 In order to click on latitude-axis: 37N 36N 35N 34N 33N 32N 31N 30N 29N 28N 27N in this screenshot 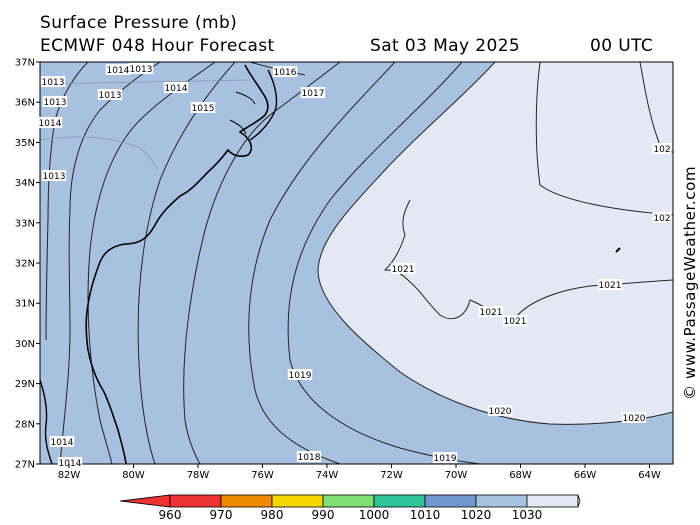, I will do `click(27, 264)`.